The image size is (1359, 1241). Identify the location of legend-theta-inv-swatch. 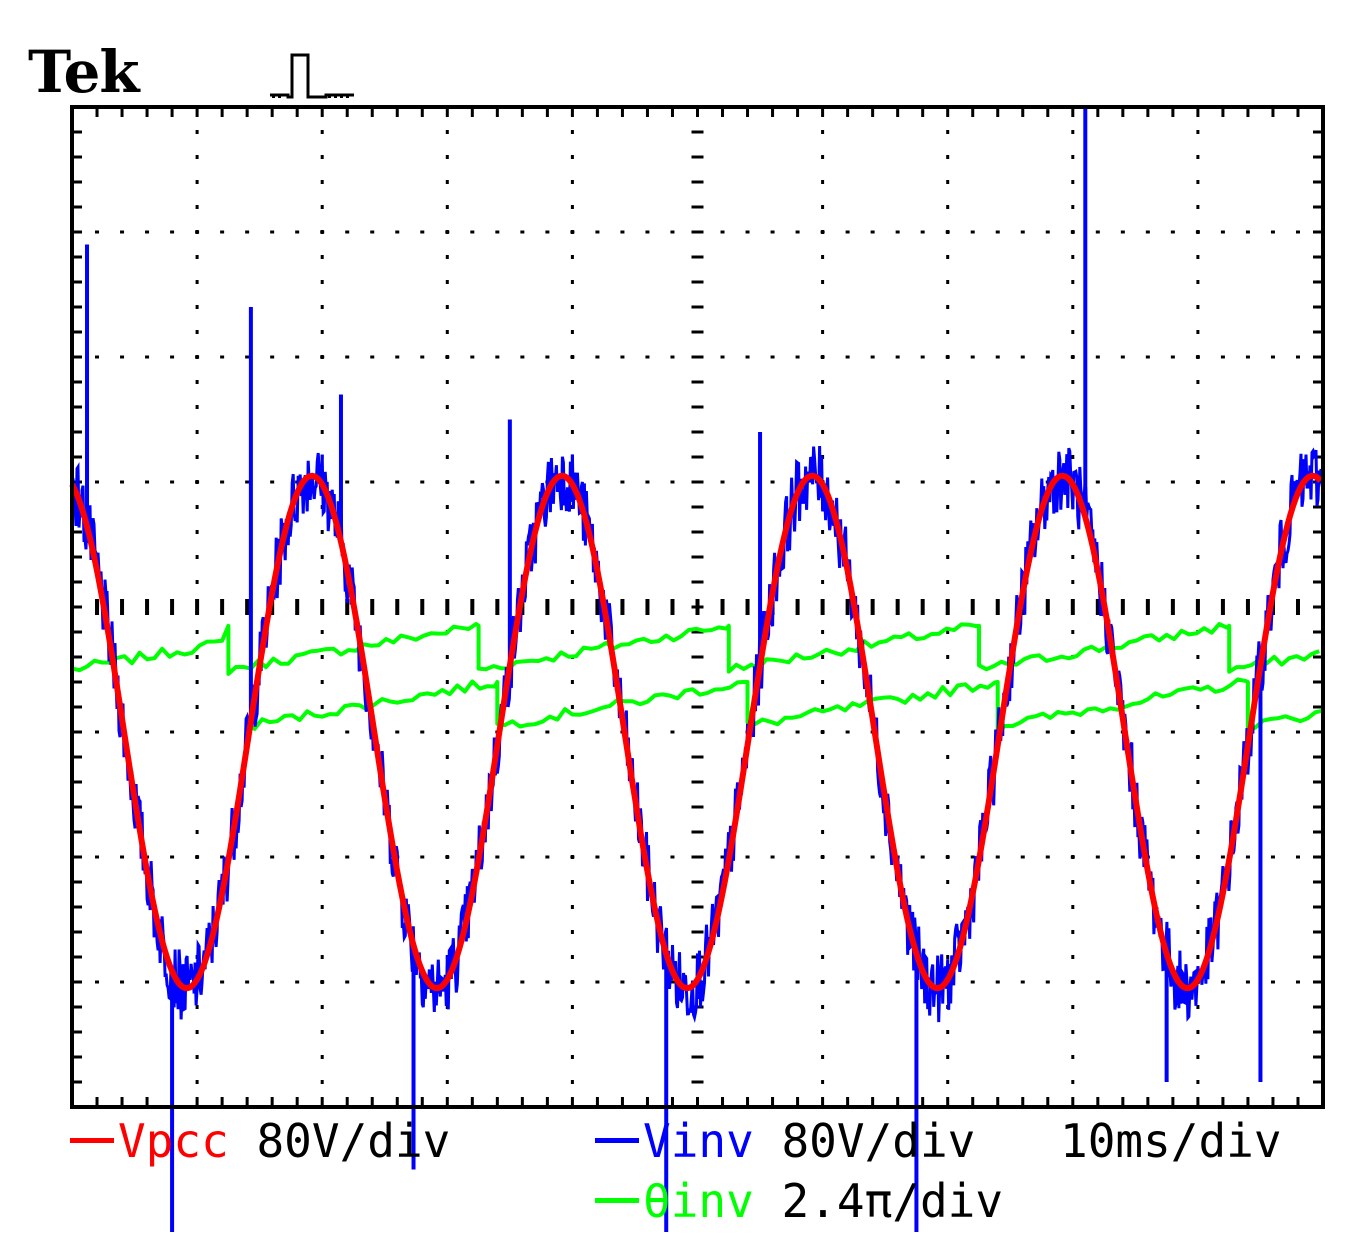
(617, 1200).